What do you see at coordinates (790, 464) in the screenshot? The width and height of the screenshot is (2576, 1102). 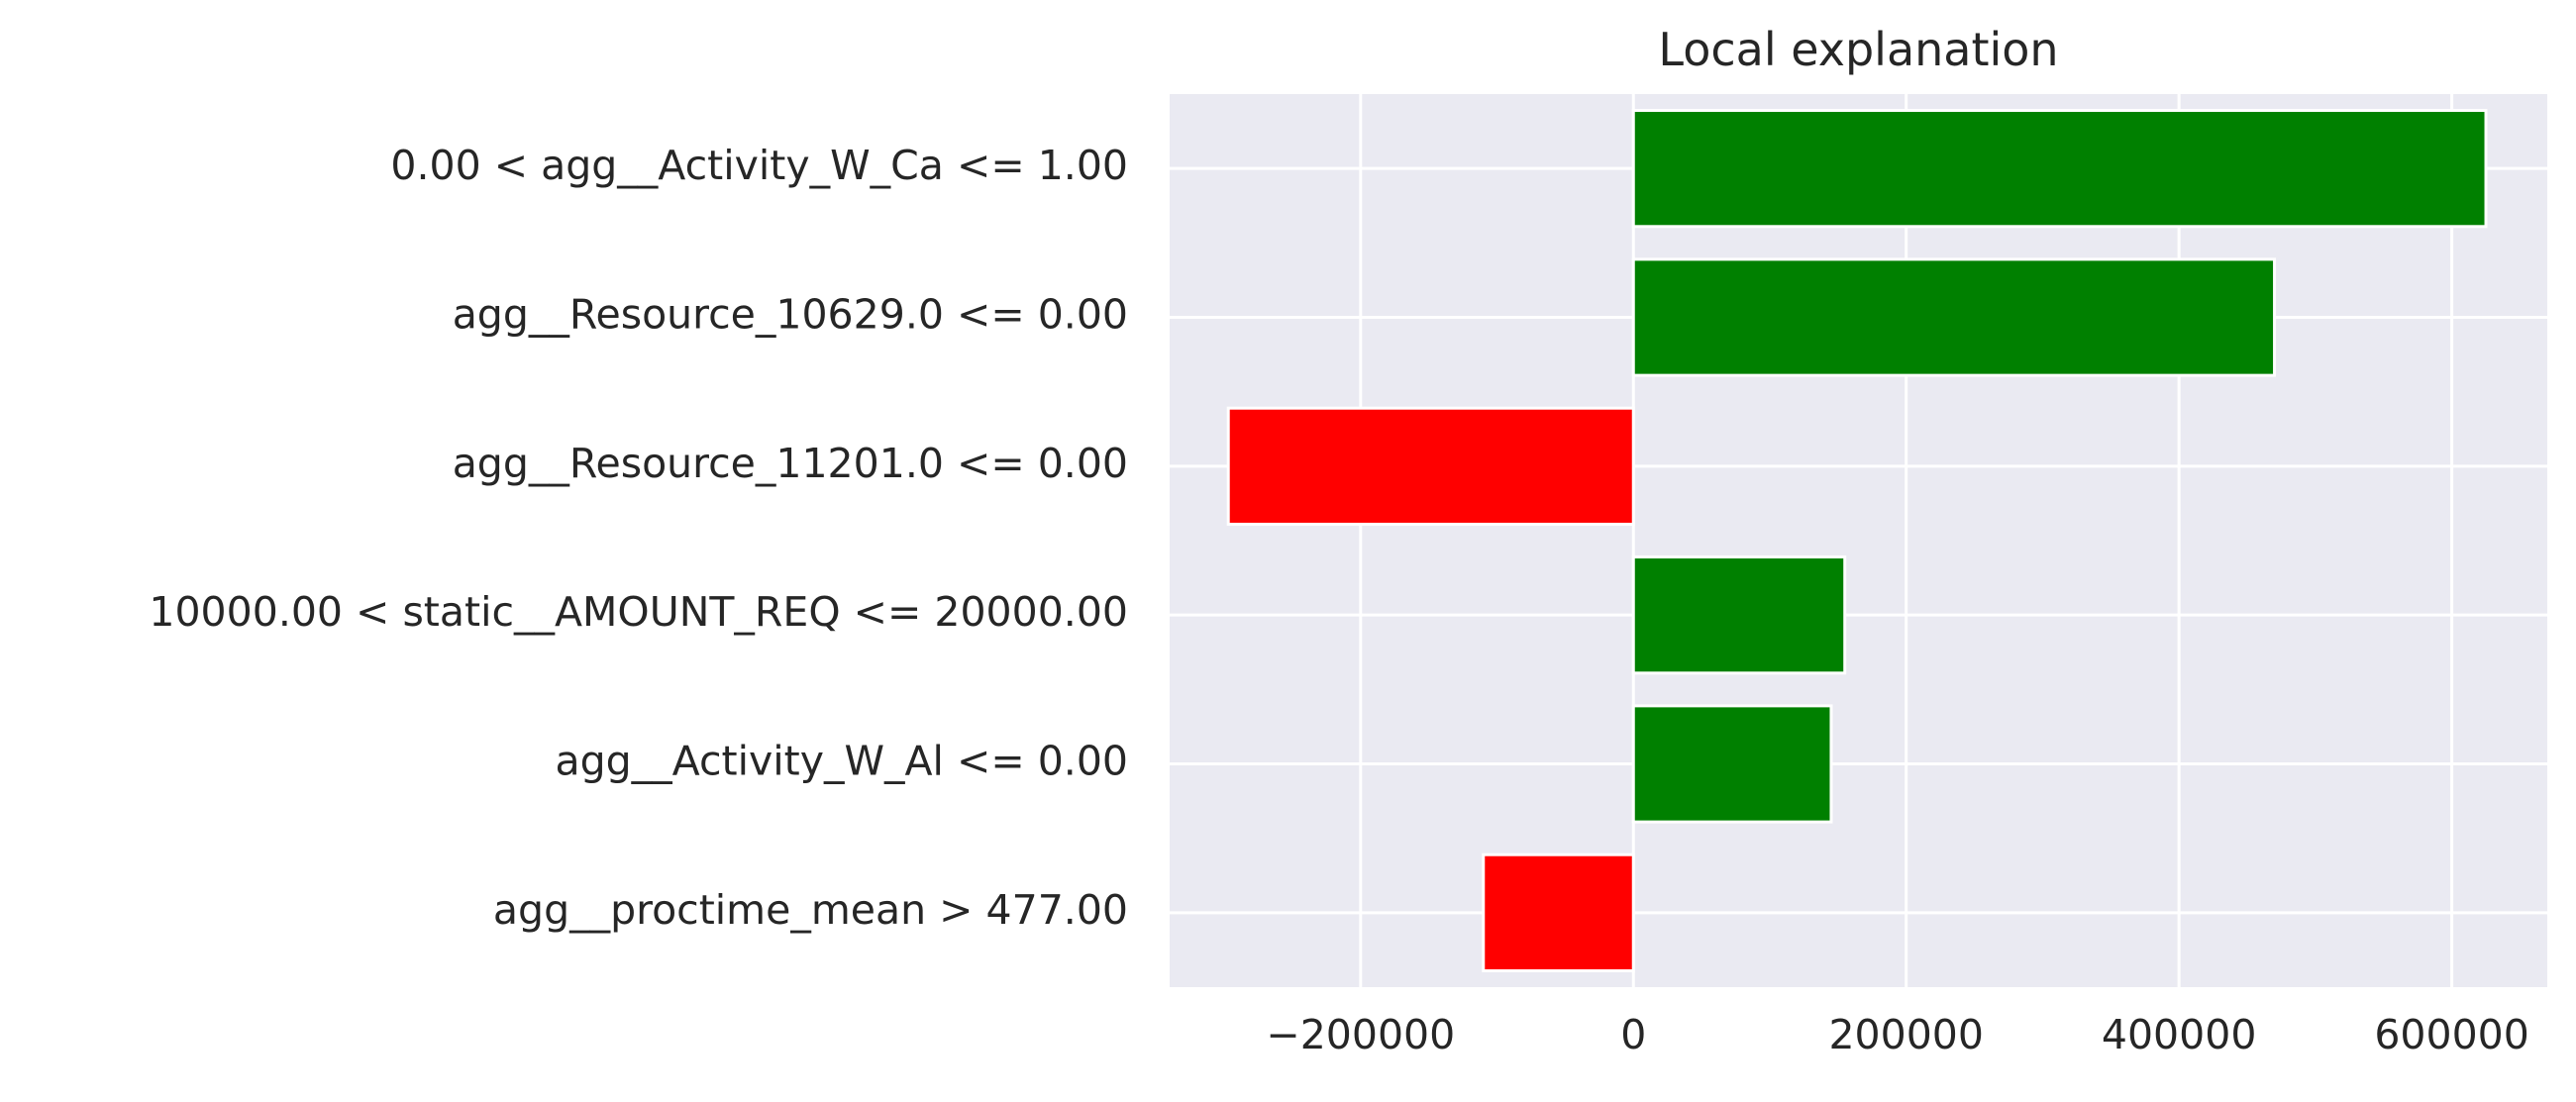 I see `y-tick-label: agg__Resource_11201.0 <= 0.00` at bounding box center [790, 464].